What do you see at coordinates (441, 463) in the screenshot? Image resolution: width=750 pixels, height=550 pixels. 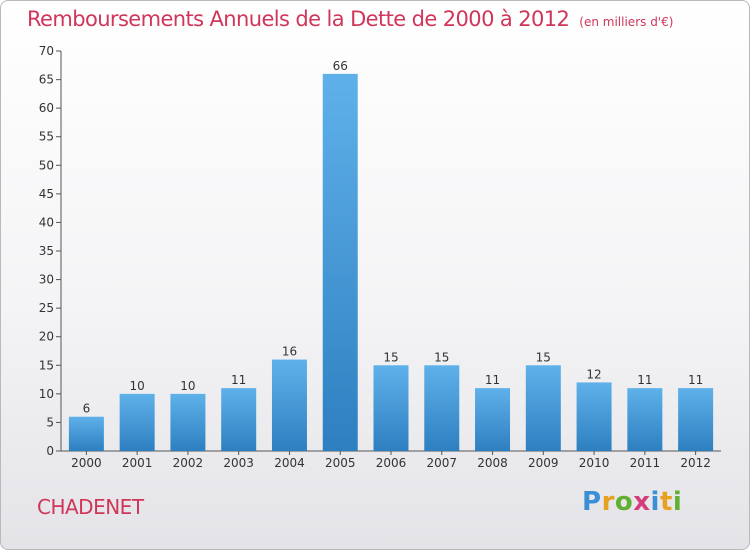 I see `x-tick-label: 2007` at bounding box center [441, 463].